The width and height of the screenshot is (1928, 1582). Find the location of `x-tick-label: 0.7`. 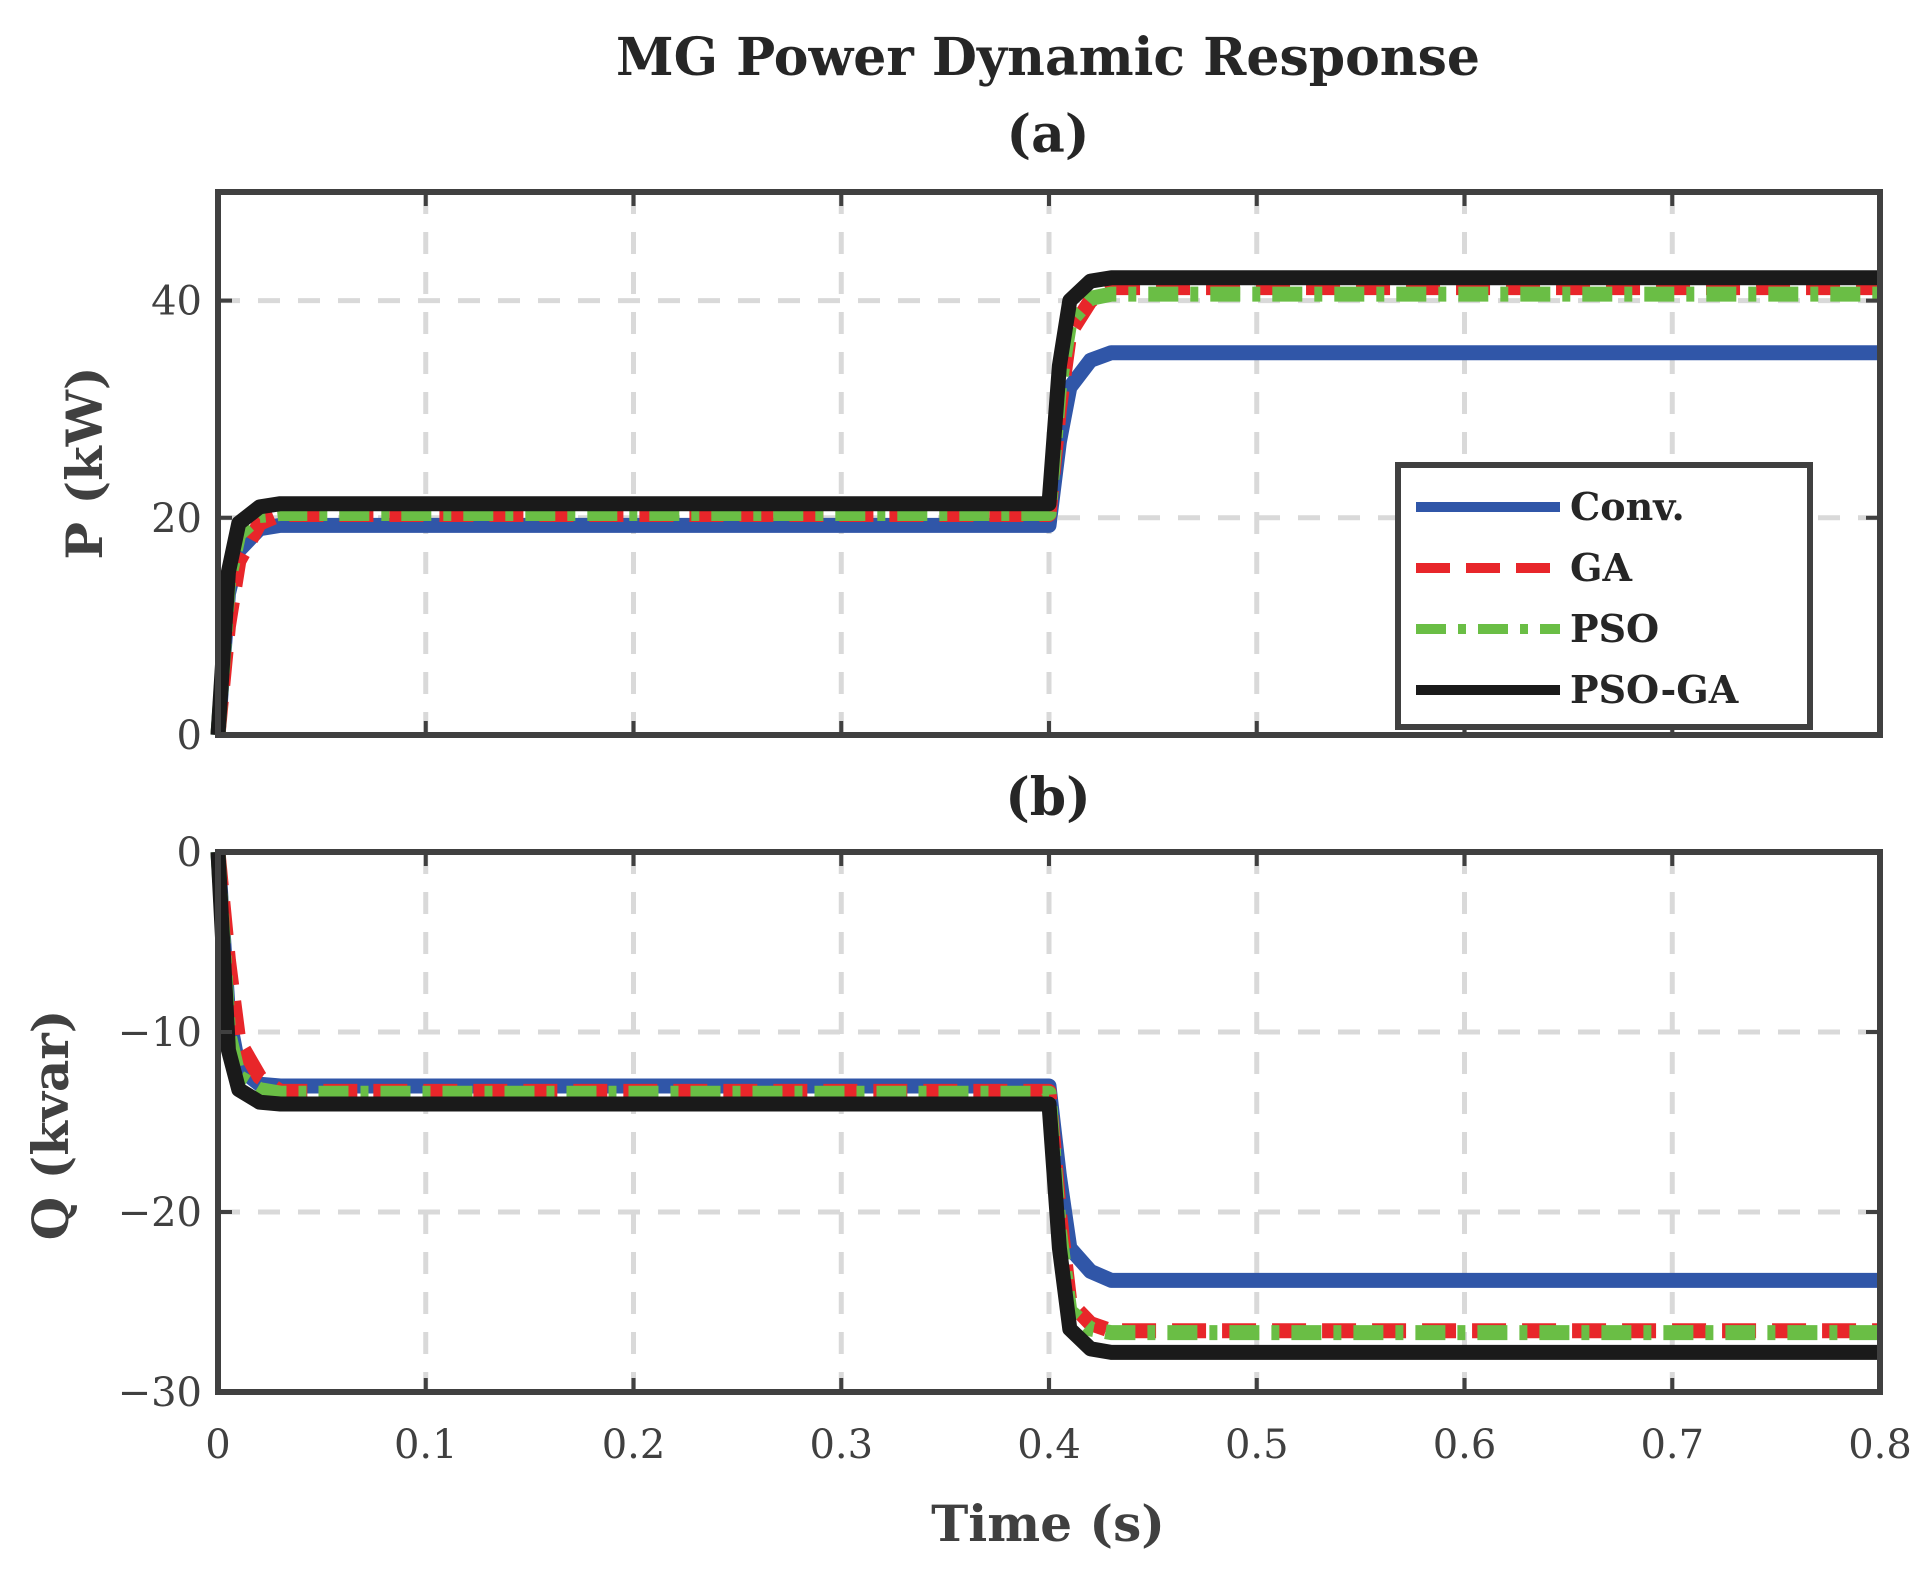

x-tick-label: 0.7 is located at coordinates (1672, 1445).